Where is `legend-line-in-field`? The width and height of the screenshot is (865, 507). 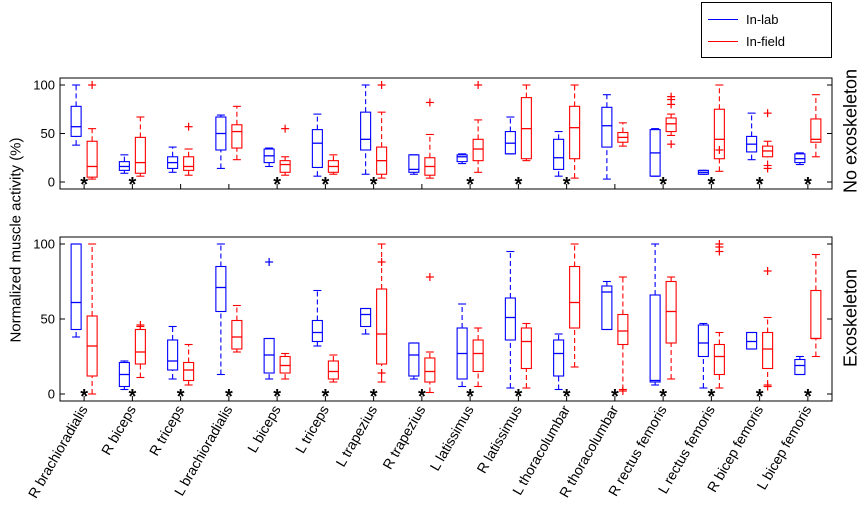 legend-line-in-field is located at coordinates (723, 41).